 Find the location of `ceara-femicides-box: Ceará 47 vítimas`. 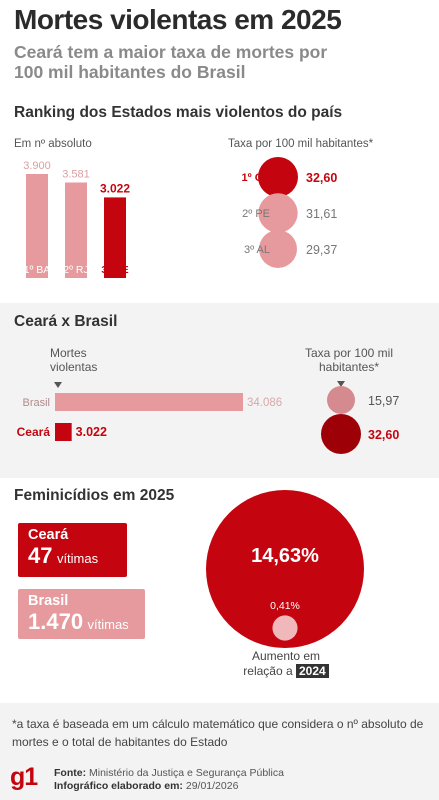

ceara-femicides-box: Ceará 47 vítimas is located at coordinates (72, 550).